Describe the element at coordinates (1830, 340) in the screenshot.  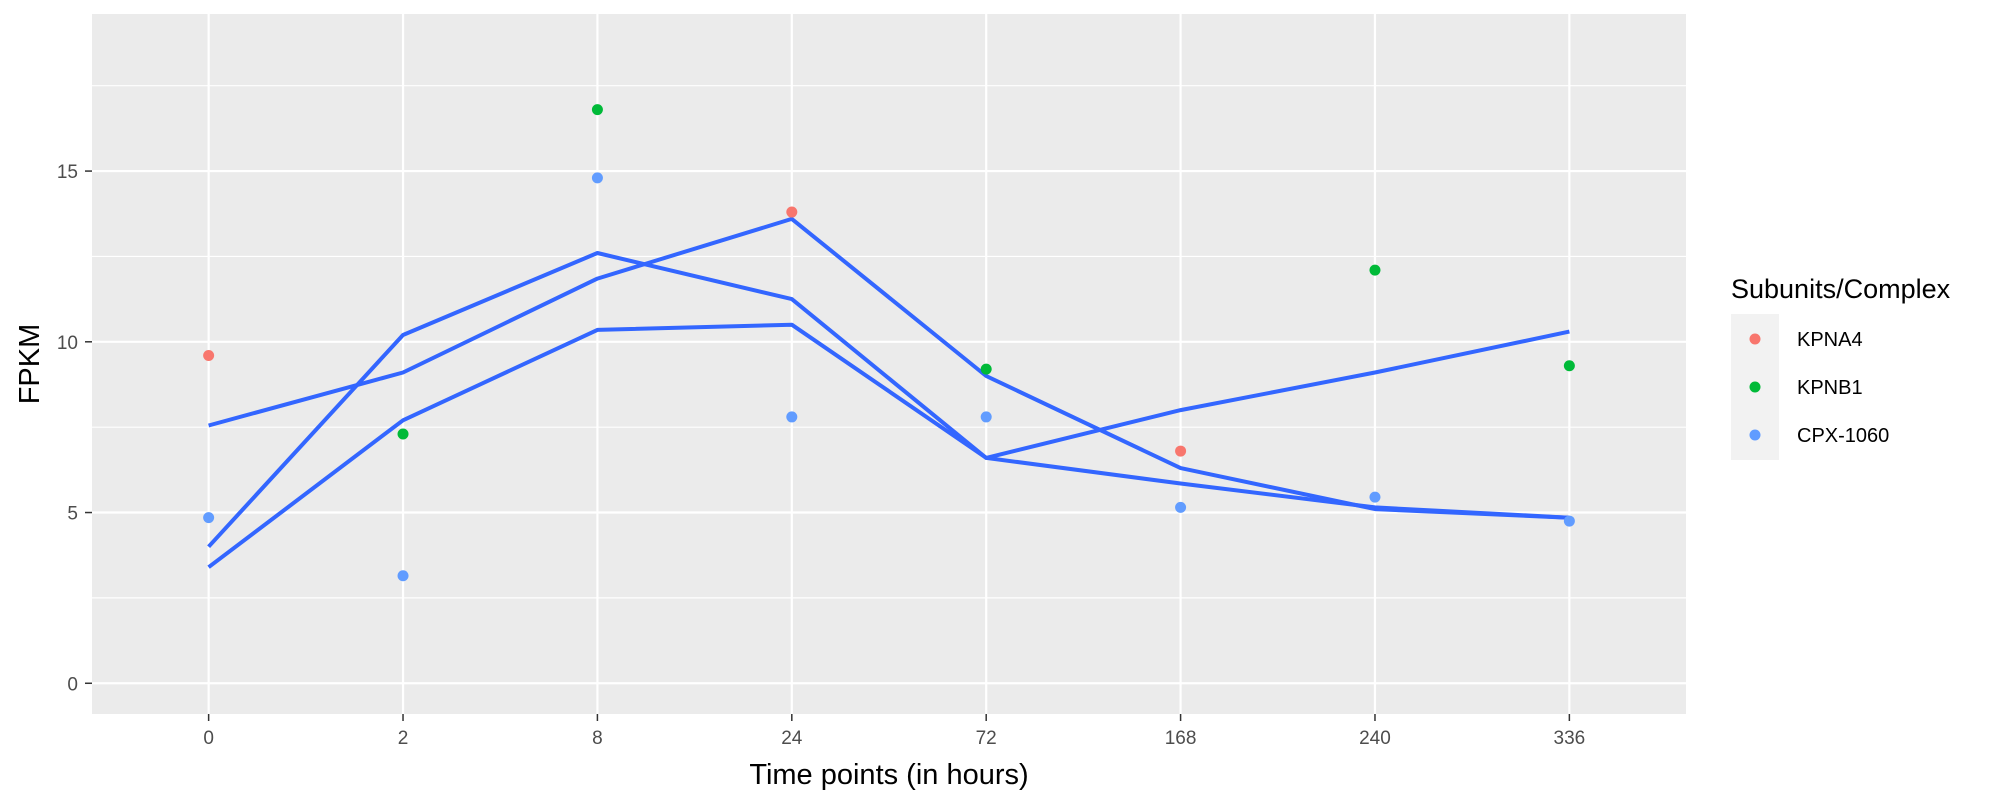
I see `legend-label-kpna4: KPNA4` at that location.